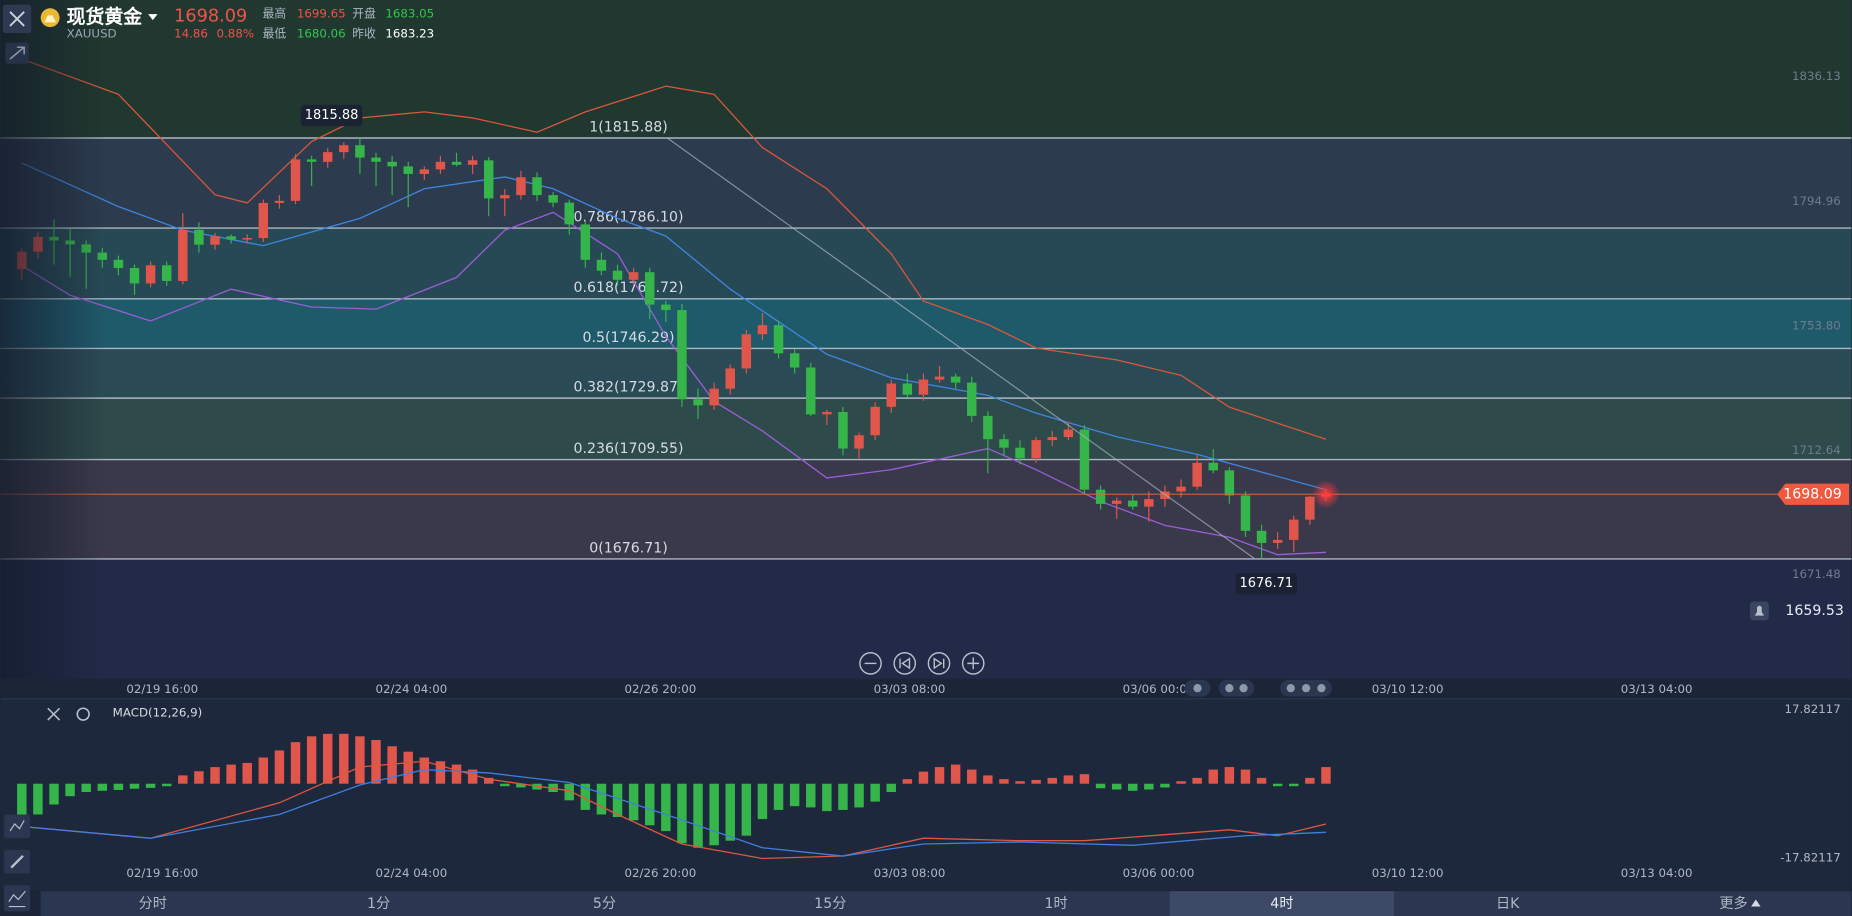 Image resolution: width=1852 pixels, height=916 pixels. I want to click on stat-label: 昨收, so click(364, 34).